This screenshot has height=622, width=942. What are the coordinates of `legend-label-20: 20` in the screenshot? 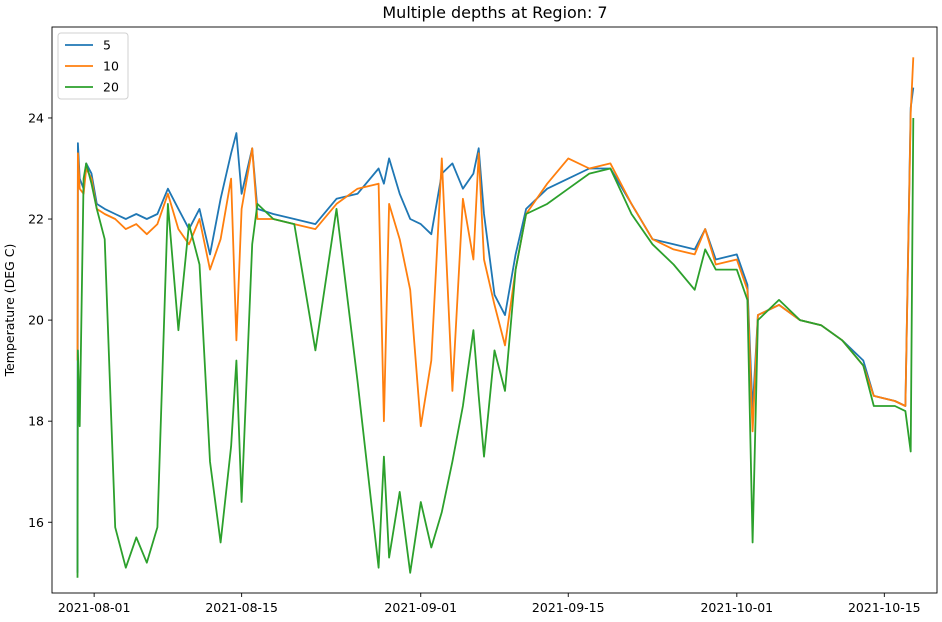 It's located at (111, 87).